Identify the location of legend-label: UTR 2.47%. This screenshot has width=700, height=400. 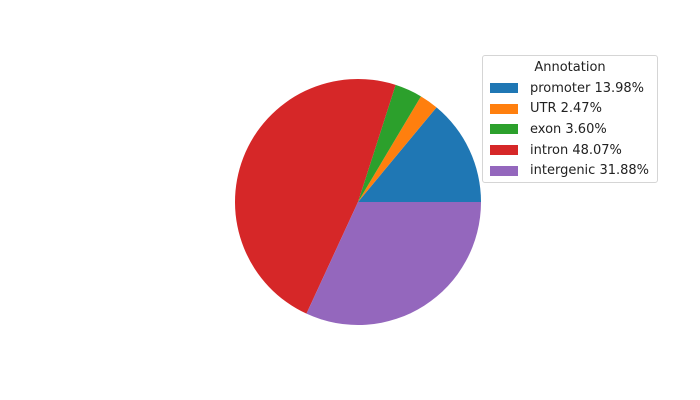
(566, 109).